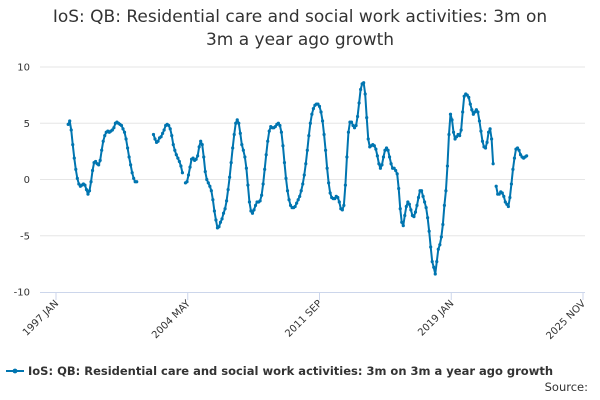  What do you see at coordinates (23, 68) in the screenshot?
I see `y-tick-label: 10` at bounding box center [23, 68].